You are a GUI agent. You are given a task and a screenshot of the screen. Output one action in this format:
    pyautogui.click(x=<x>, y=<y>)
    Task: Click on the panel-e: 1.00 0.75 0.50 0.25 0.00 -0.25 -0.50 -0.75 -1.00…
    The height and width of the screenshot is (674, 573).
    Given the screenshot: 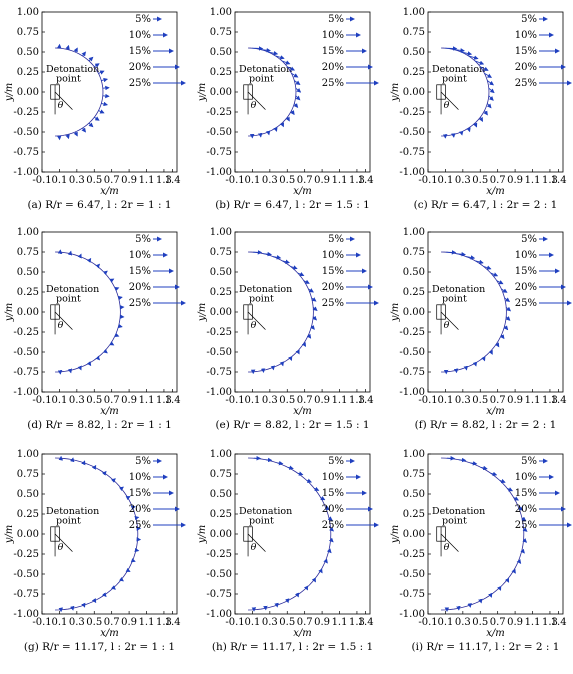 What is the action you would take?
    pyautogui.click(x=288, y=329)
    